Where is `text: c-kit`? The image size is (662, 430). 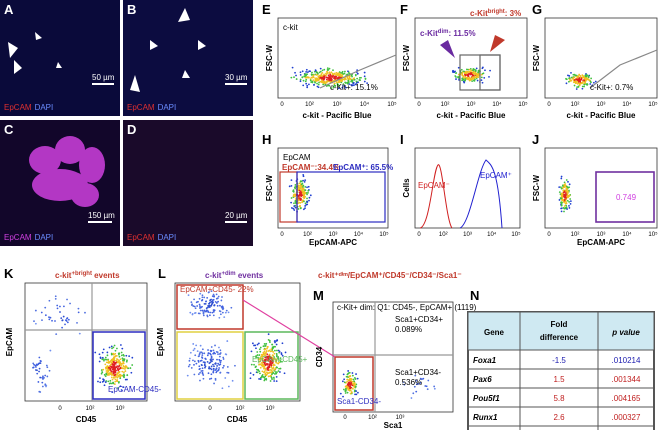
text: c-kit is located at coordinates (213, 275).